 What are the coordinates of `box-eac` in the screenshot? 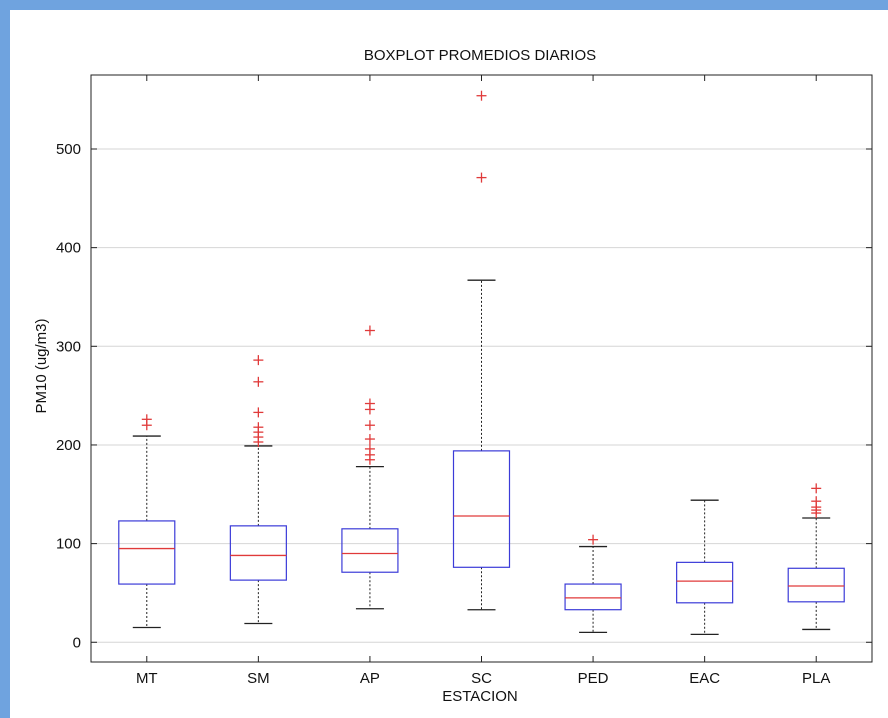 It's located at (705, 567).